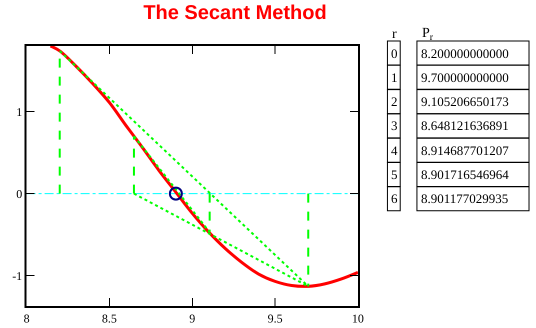  I want to click on chart-title: The Secant Method, so click(235, 13).